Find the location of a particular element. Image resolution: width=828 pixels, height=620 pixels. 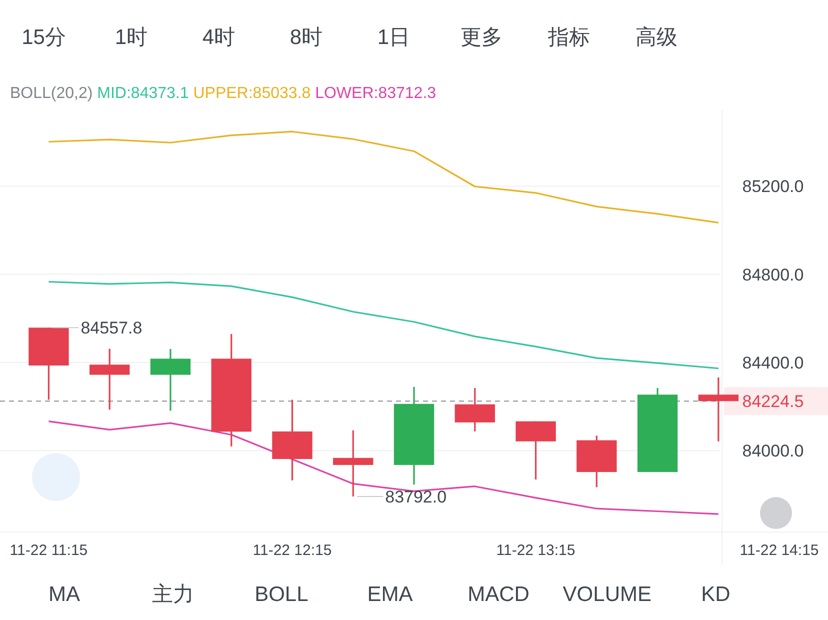

text: 4时 is located at coordinates (219, 37).